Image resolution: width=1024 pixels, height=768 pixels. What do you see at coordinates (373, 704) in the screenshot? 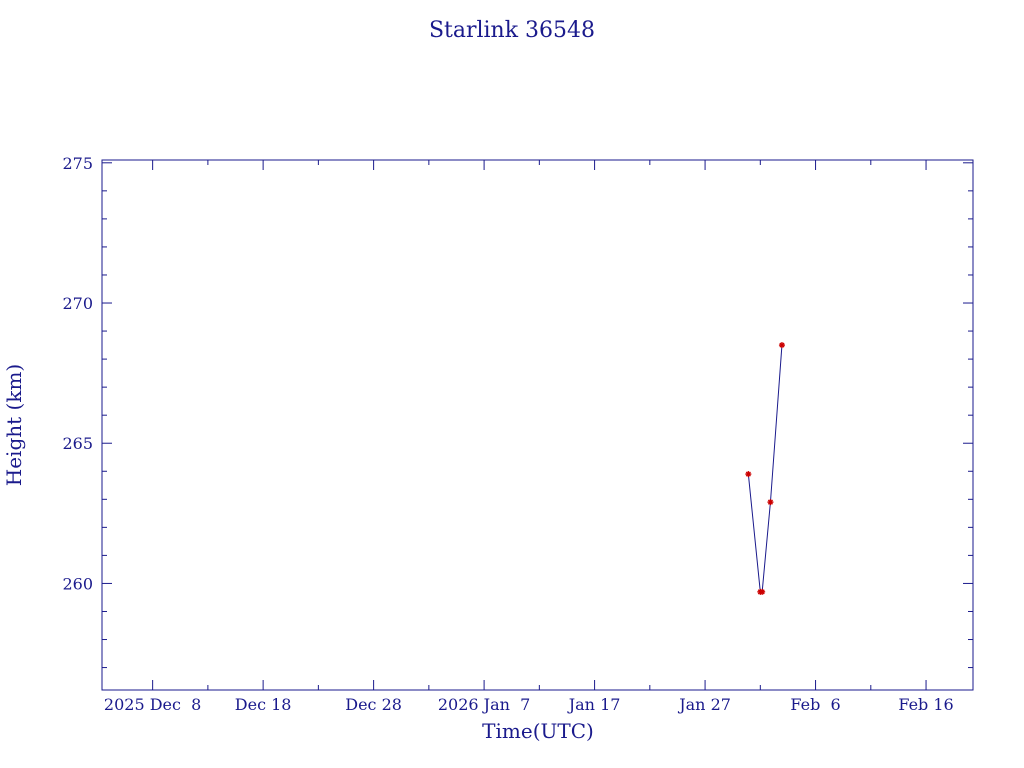
I see `x-tick-label: Dec 28` at bounding box center [373, 704].